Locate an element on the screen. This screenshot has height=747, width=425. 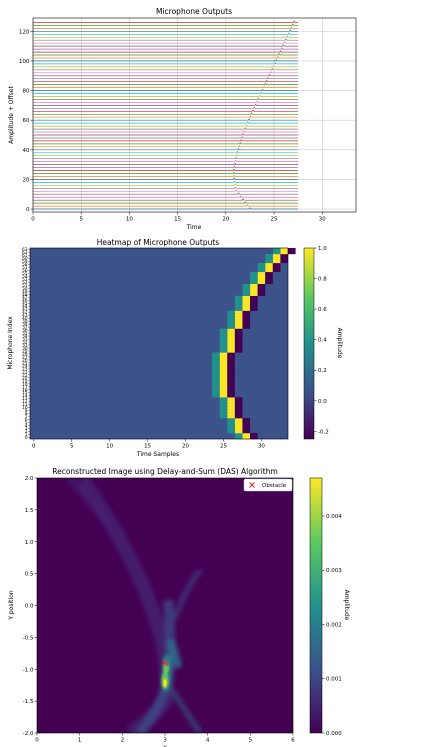
chart1-y-ticks: 0 20 40 60 80 100 120 is located at coordinates (26, 121).